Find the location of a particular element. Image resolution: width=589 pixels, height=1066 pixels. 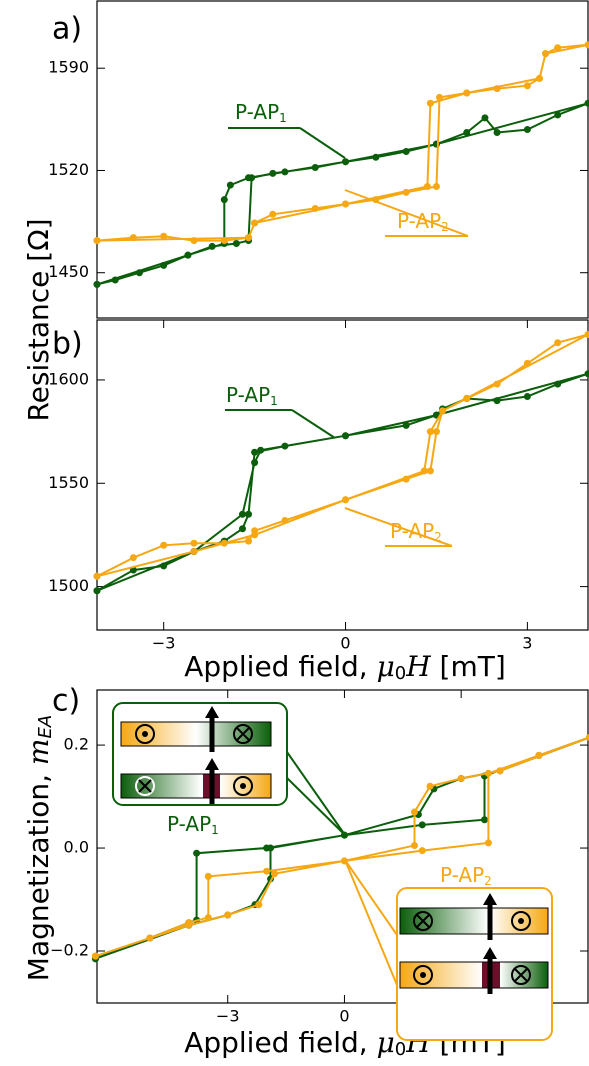

y-tick-label: 1500 is located at coordinates (68, 585).